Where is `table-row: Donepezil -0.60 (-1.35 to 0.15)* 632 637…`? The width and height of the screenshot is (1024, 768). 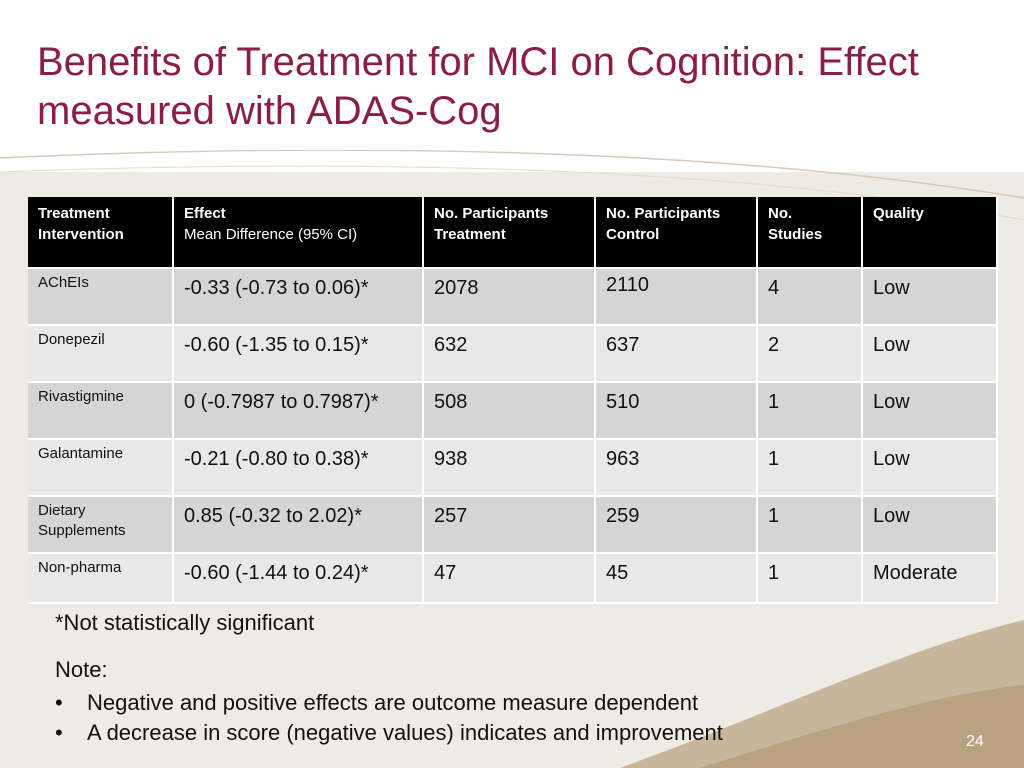 table-row: Donepezil -0.60 (-1.35 to 0.15)* 632 637… is located at coordinates (513, 354).